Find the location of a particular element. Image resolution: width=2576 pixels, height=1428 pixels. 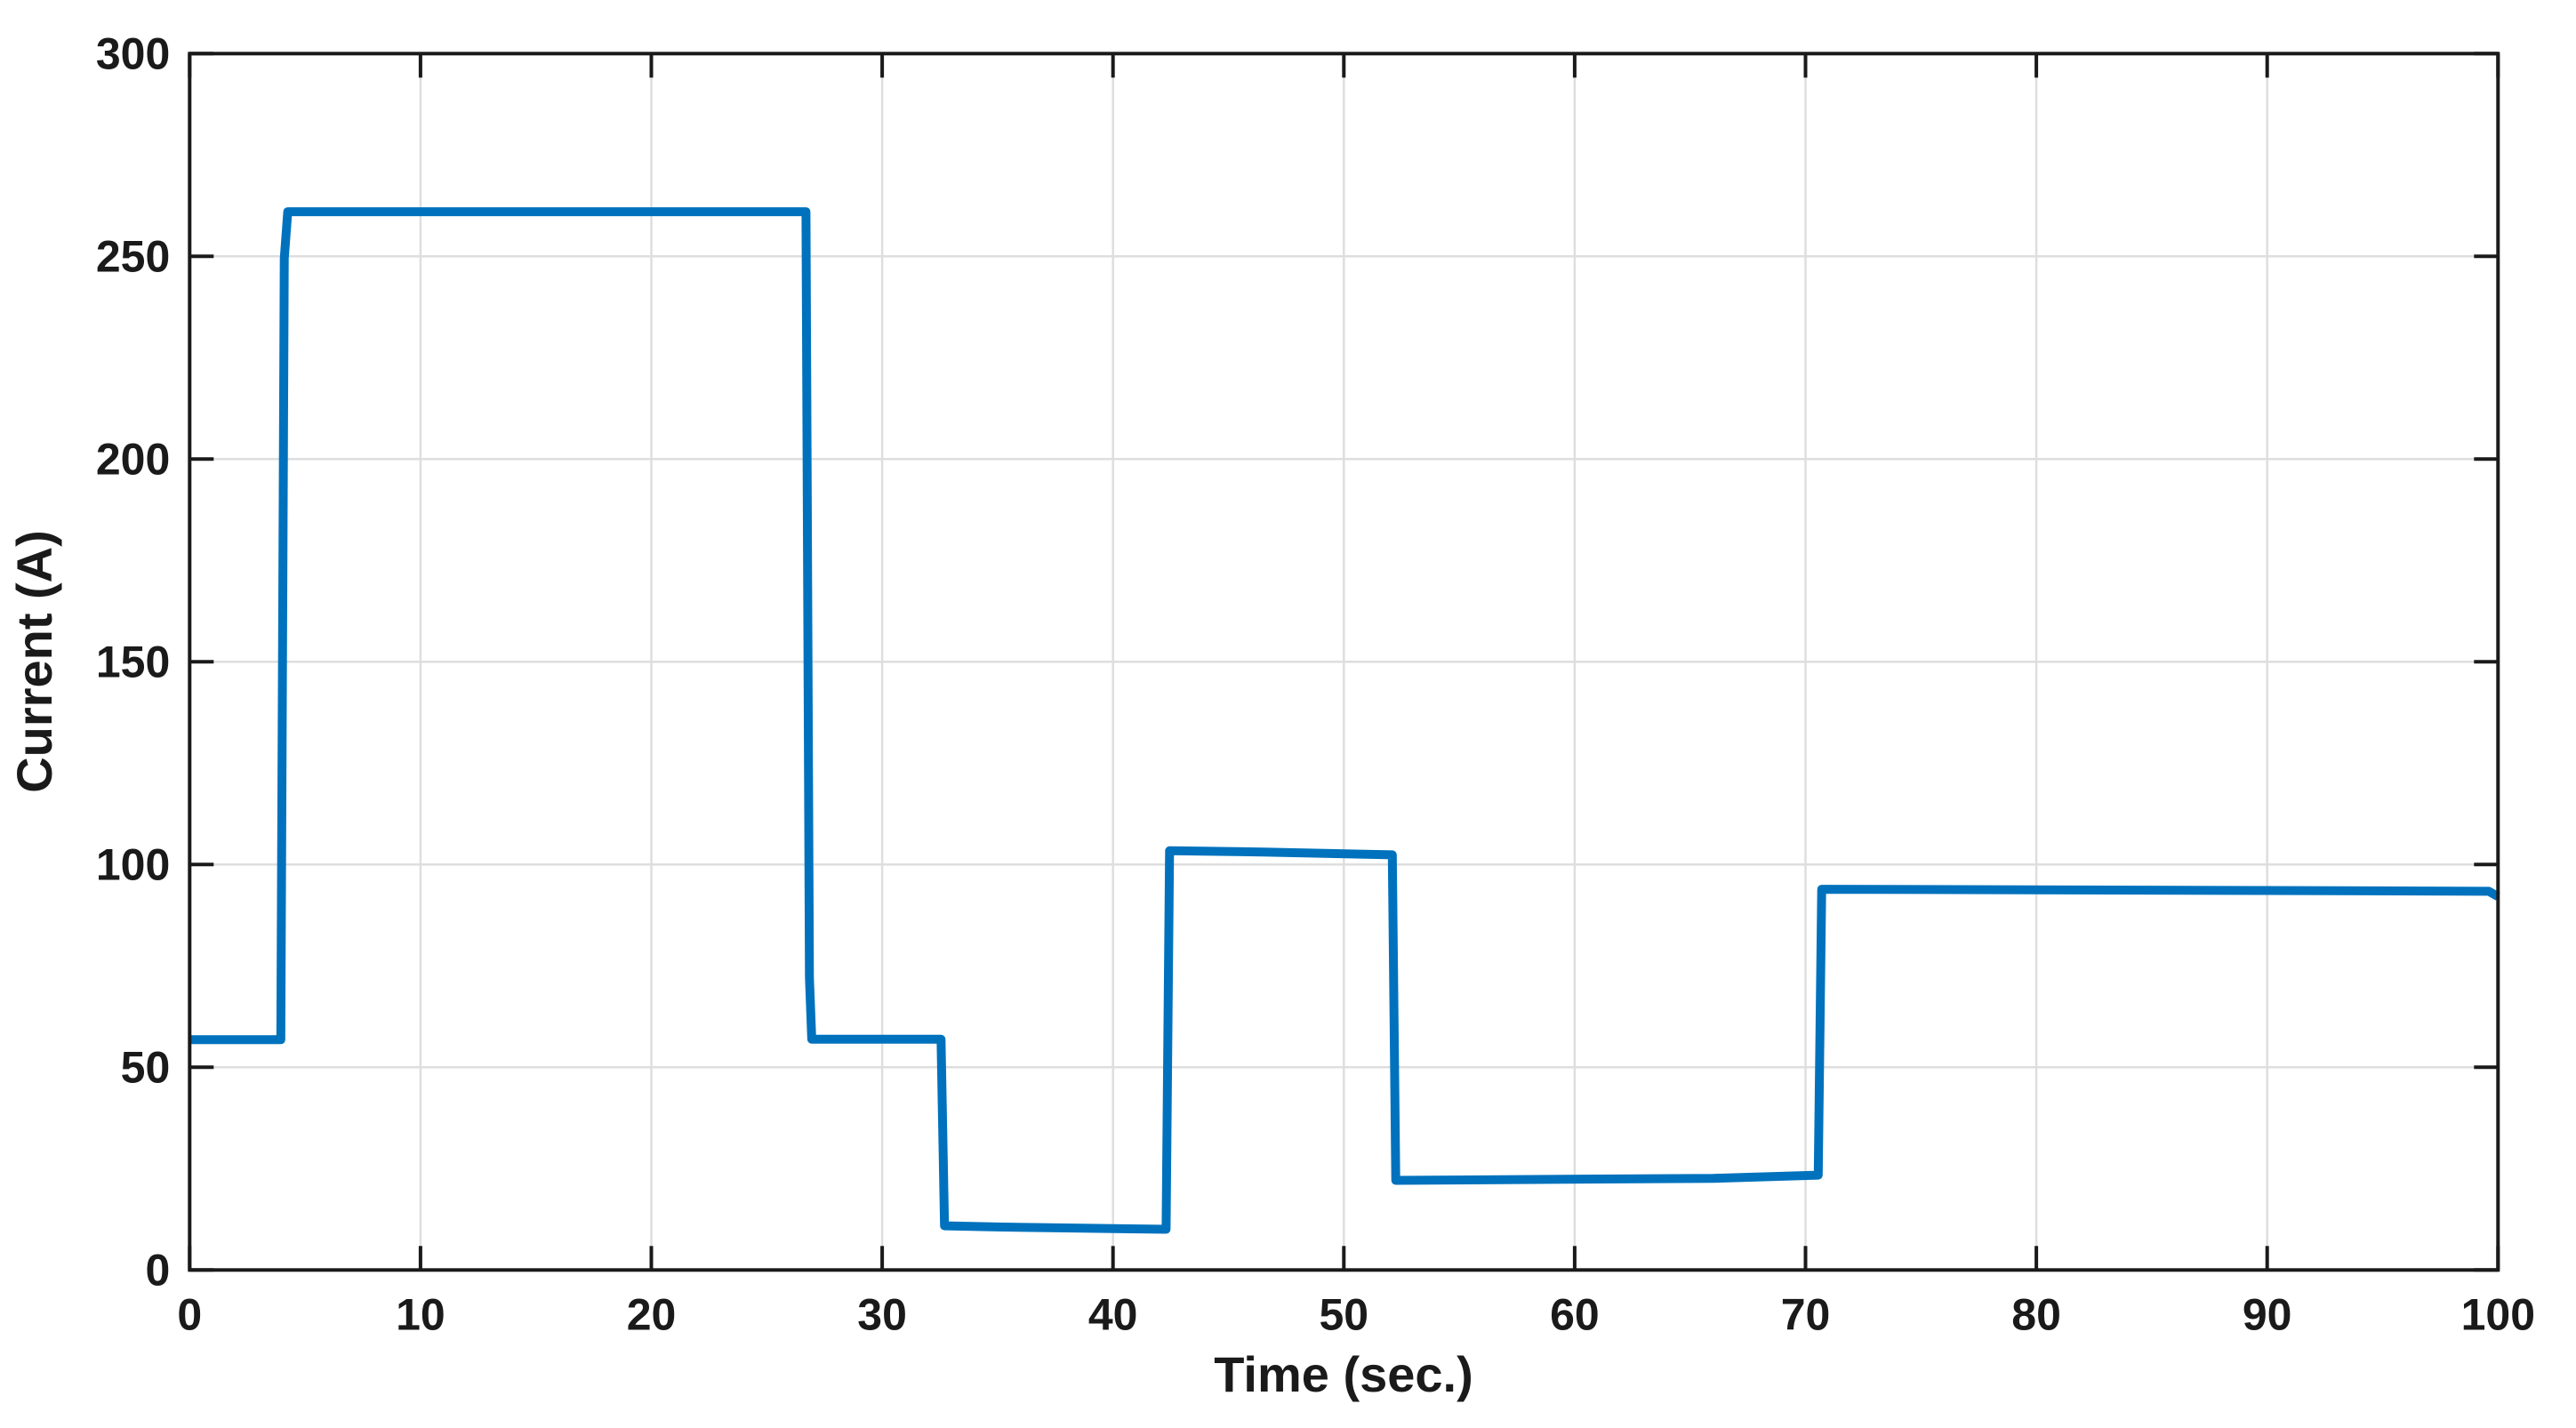

x-tick-label: 60 is located at coordinates (1575, 1314).